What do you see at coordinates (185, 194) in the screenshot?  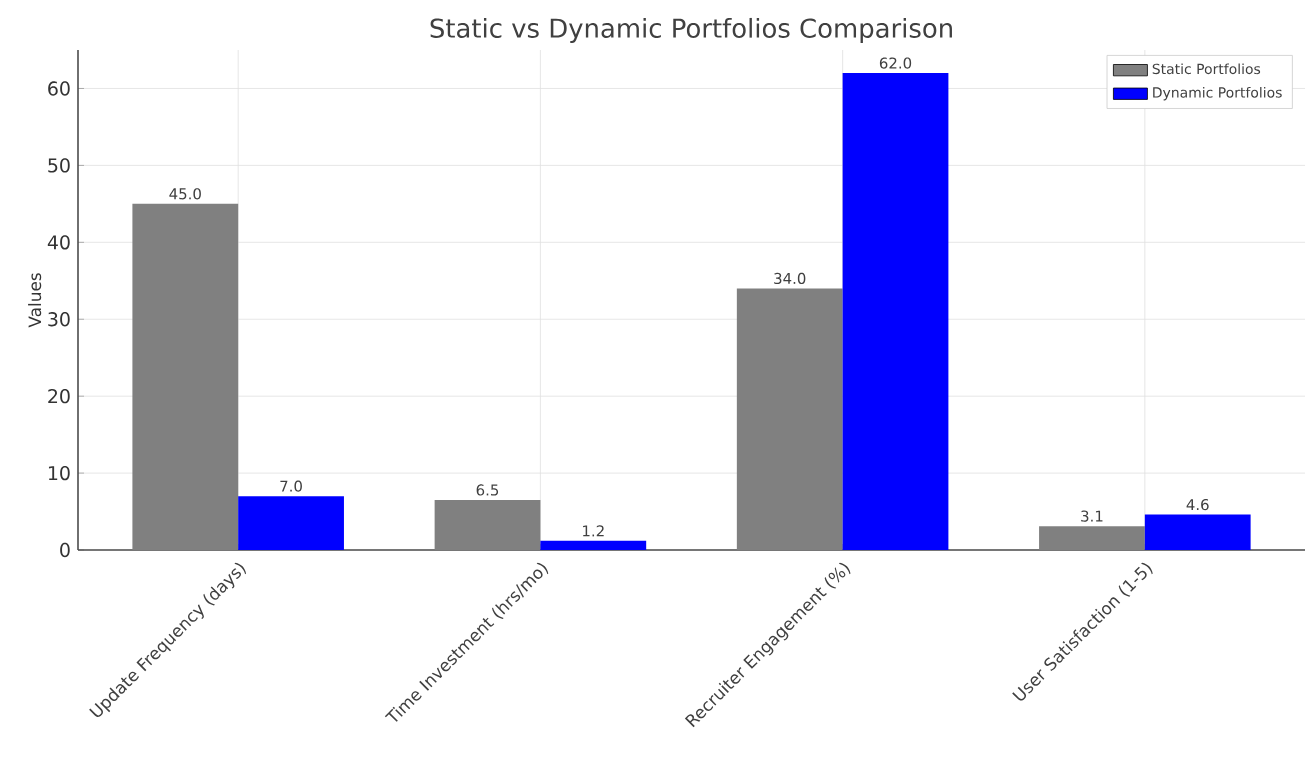 I see `data-label: 45.0` at bounding box center [185, 194].